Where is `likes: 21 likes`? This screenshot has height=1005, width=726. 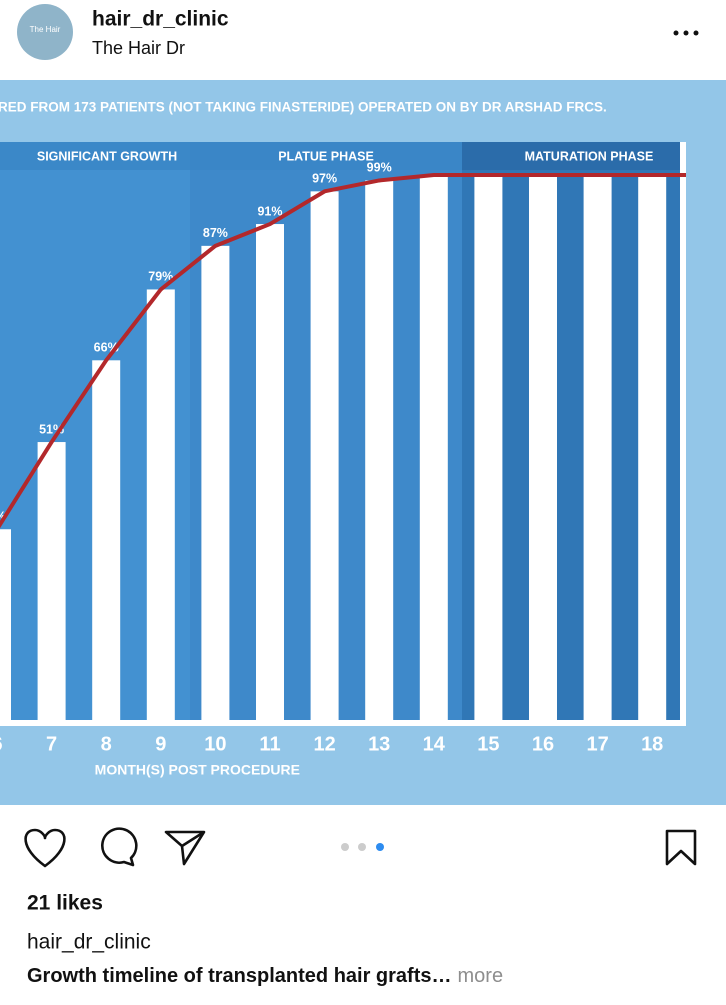
likes: 21 likes is located at coordinates (65, 903).